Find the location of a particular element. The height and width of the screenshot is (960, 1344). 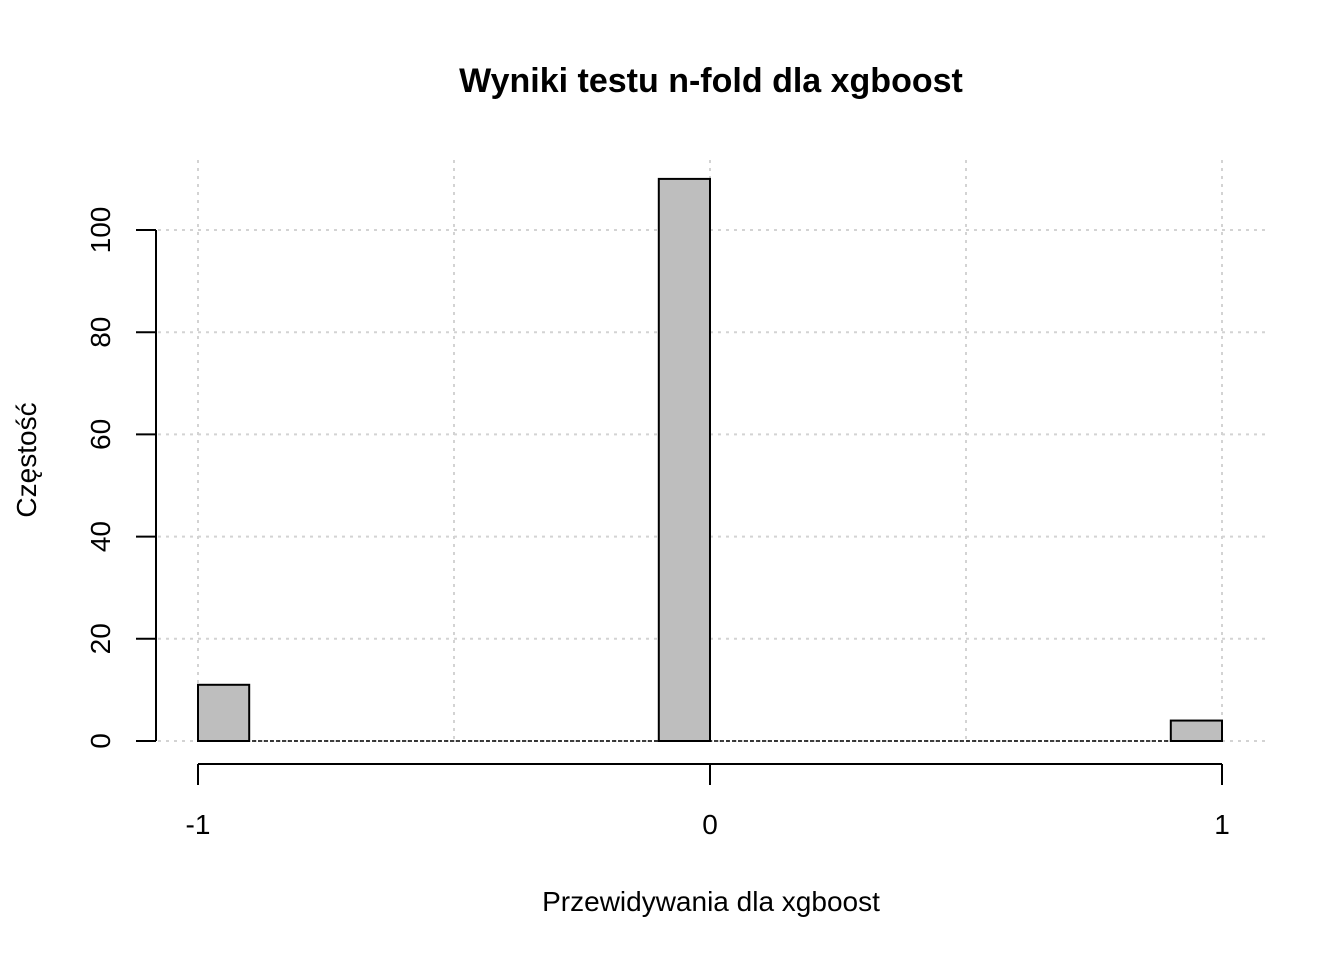

y-tick-label: 100 is located at coordinates (100, 230).